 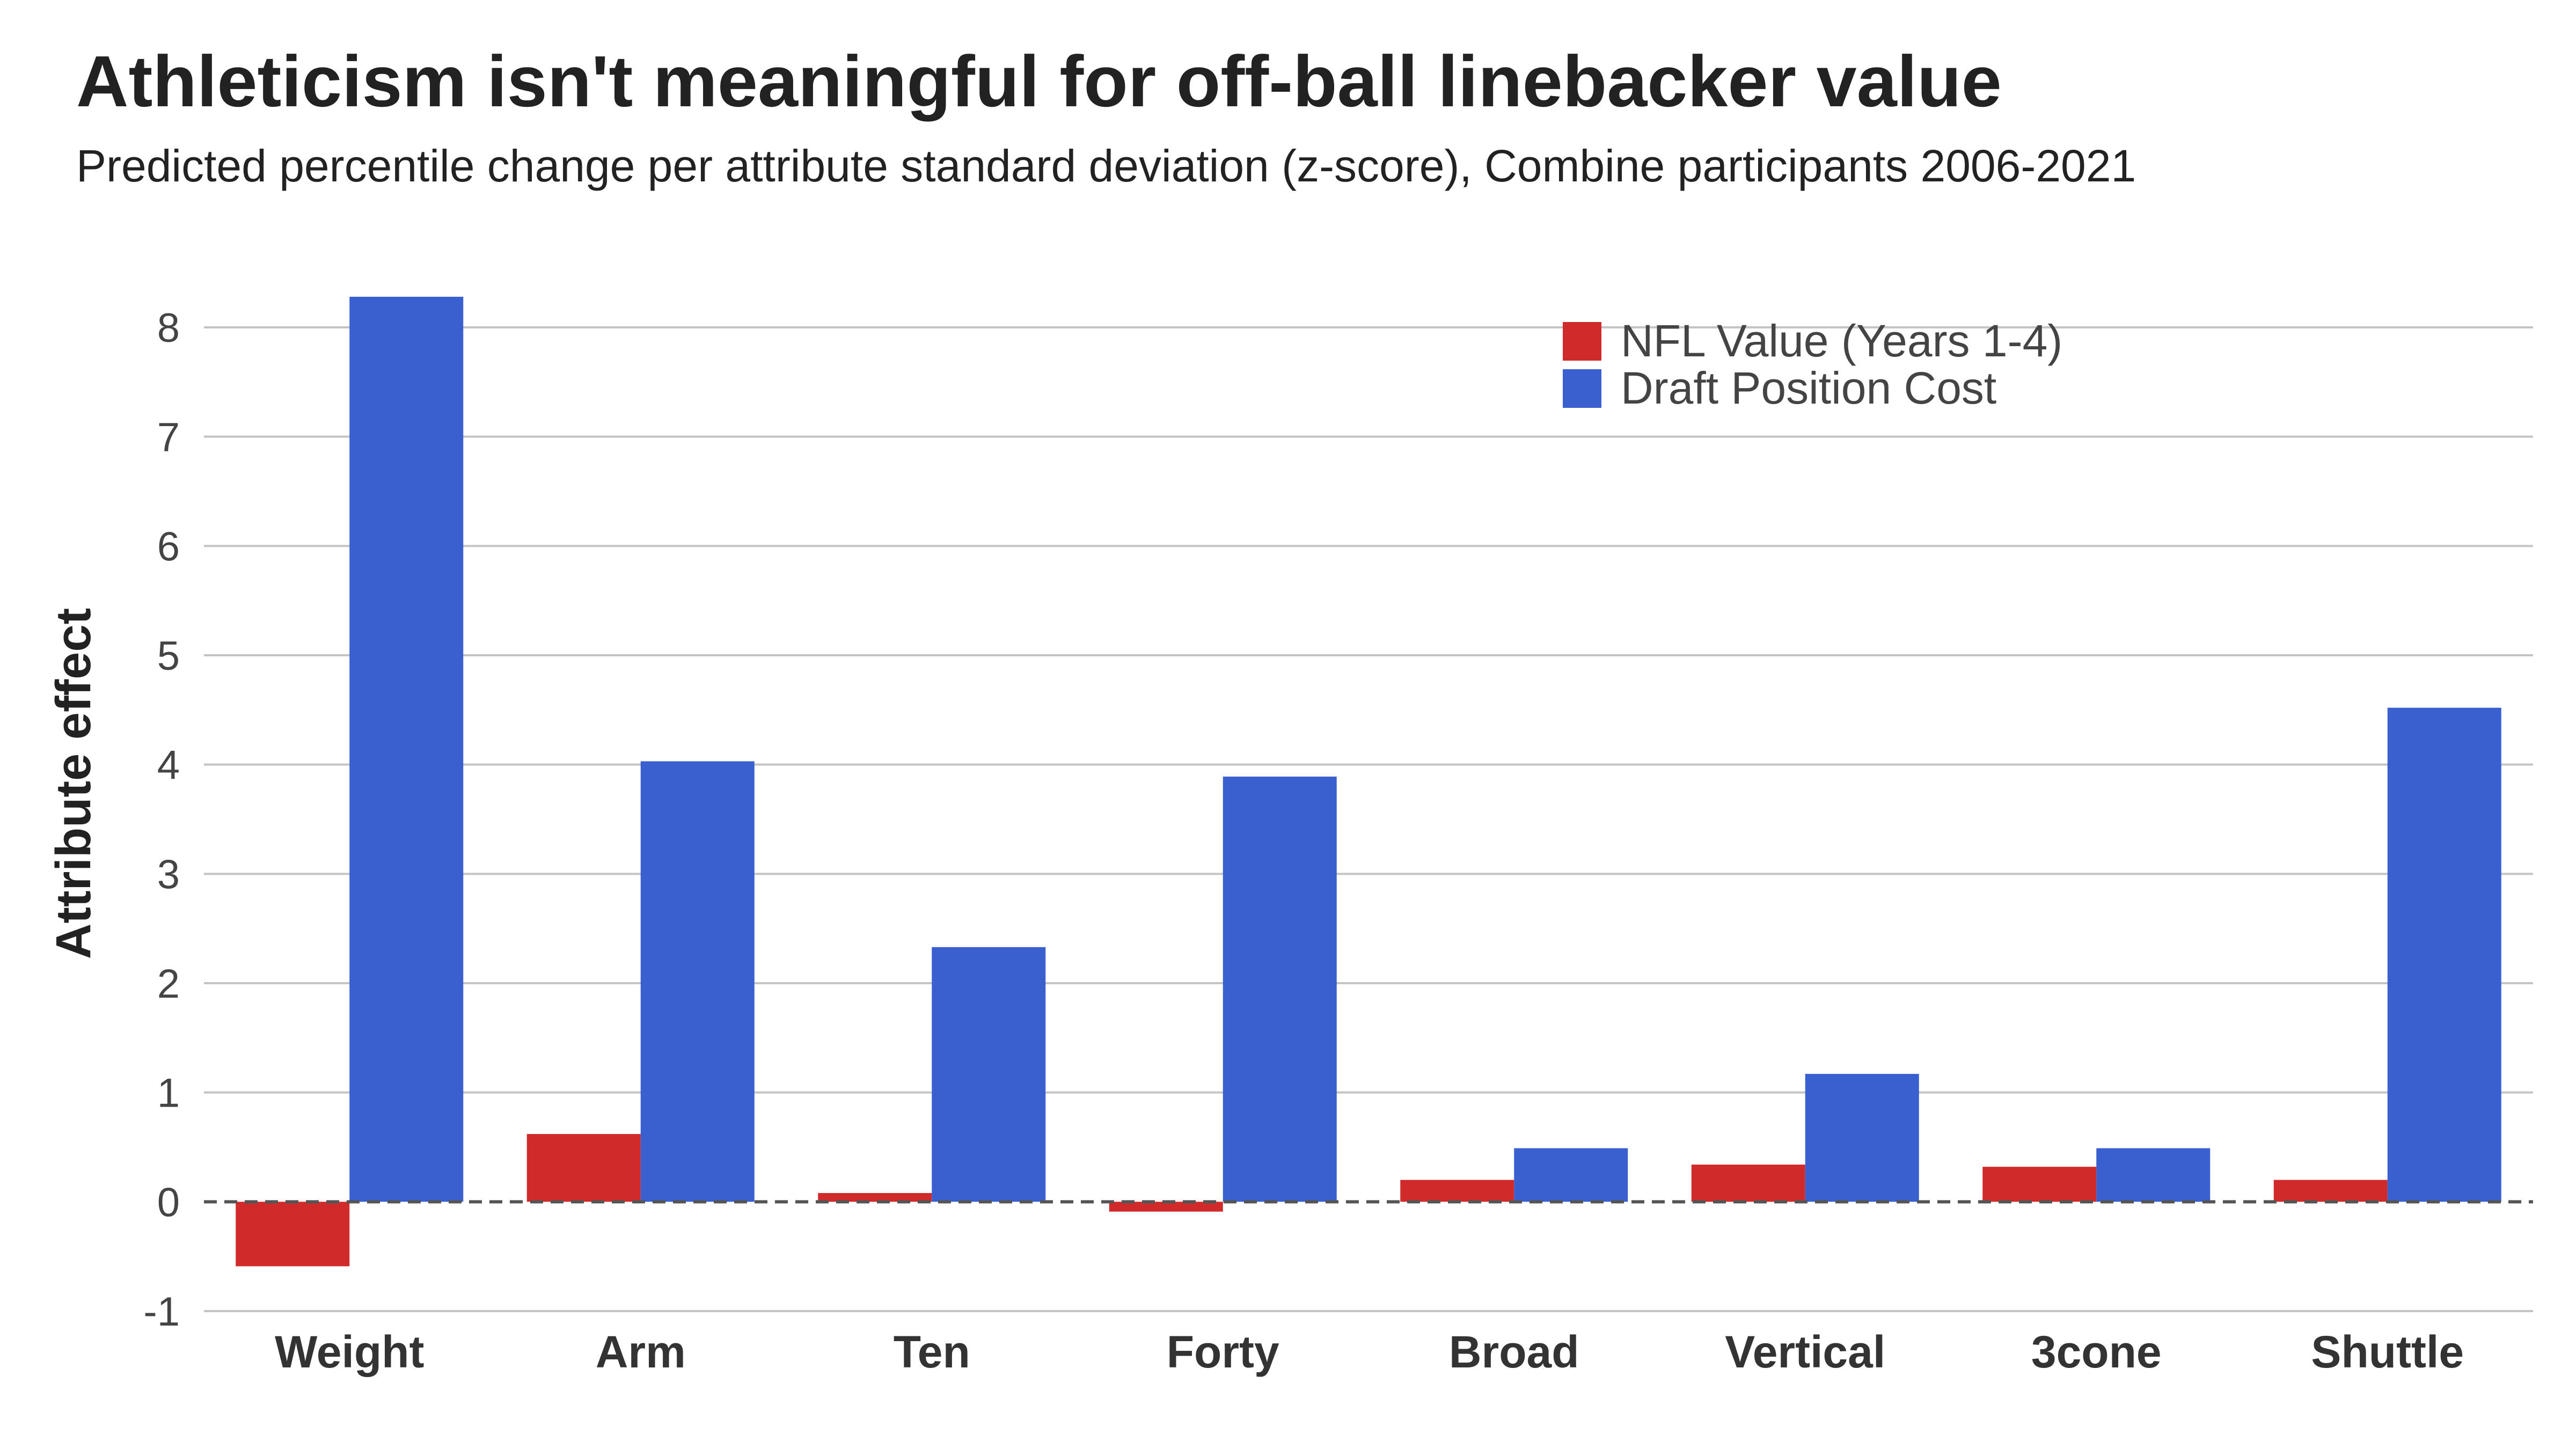 I want to click on y-tick-label: 2, so click(x=168, y=984).